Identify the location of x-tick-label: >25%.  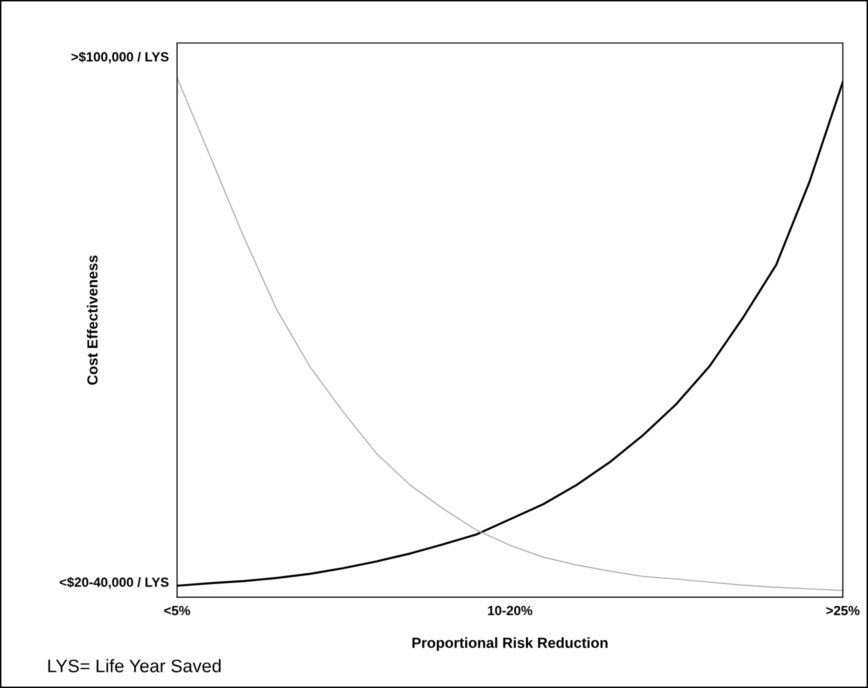
(843, 611).